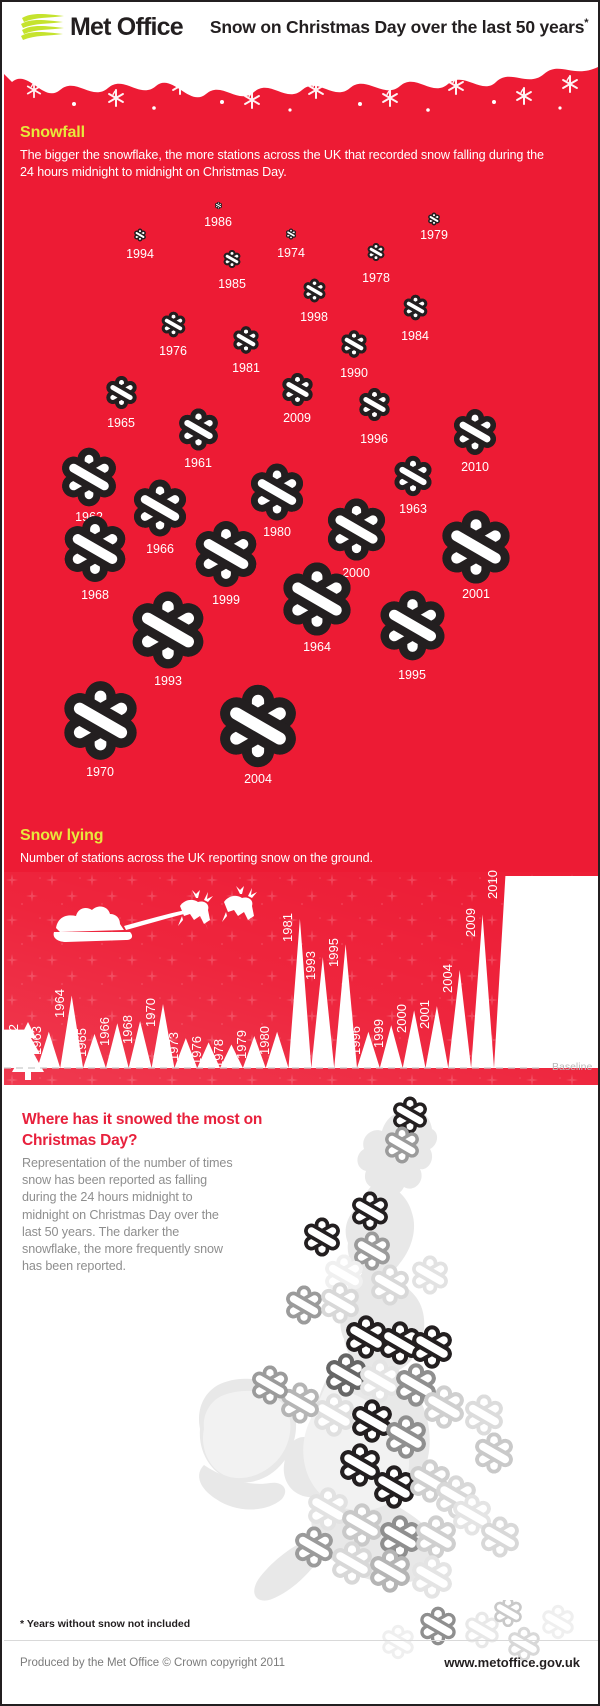 Image resolution: width=600 pixels, height=1706 pixels. I want to click on baseline-label: Baseline, so click(572, 1067).